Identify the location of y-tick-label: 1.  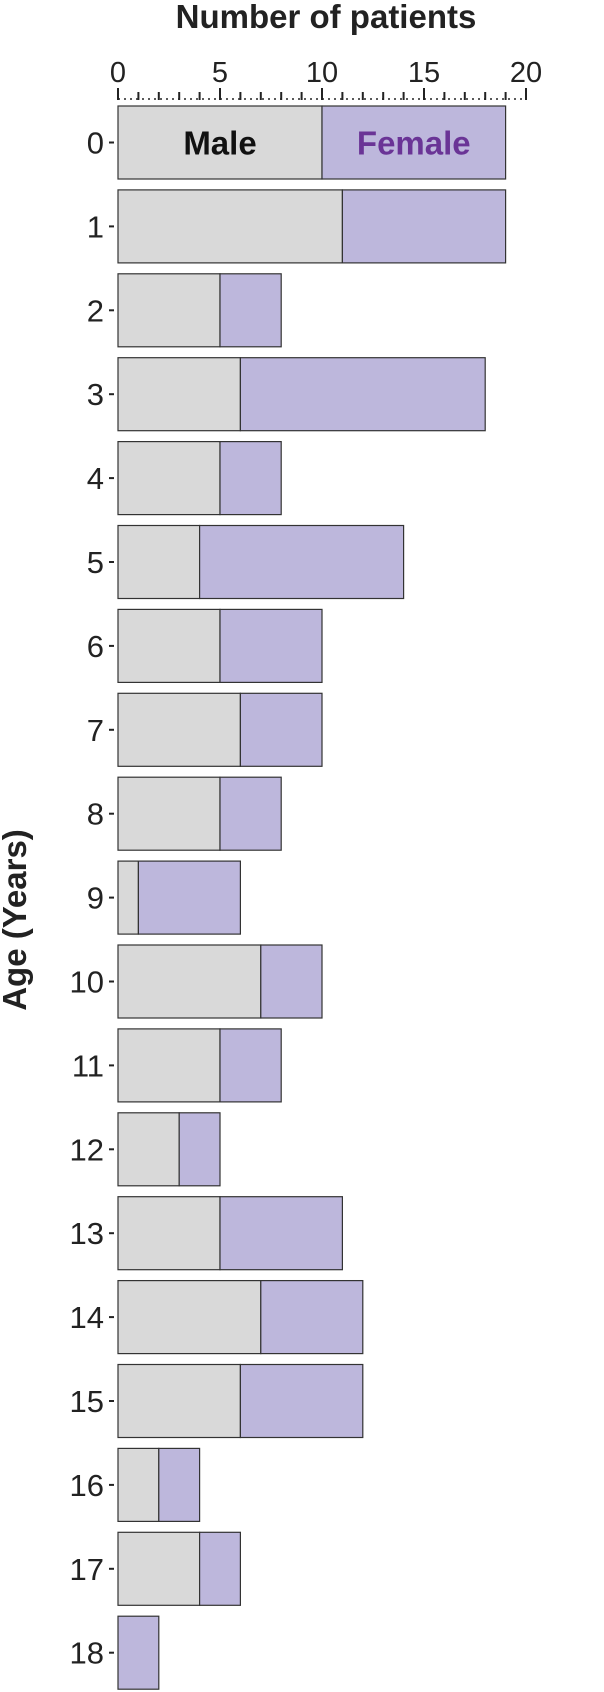
(95, 226).